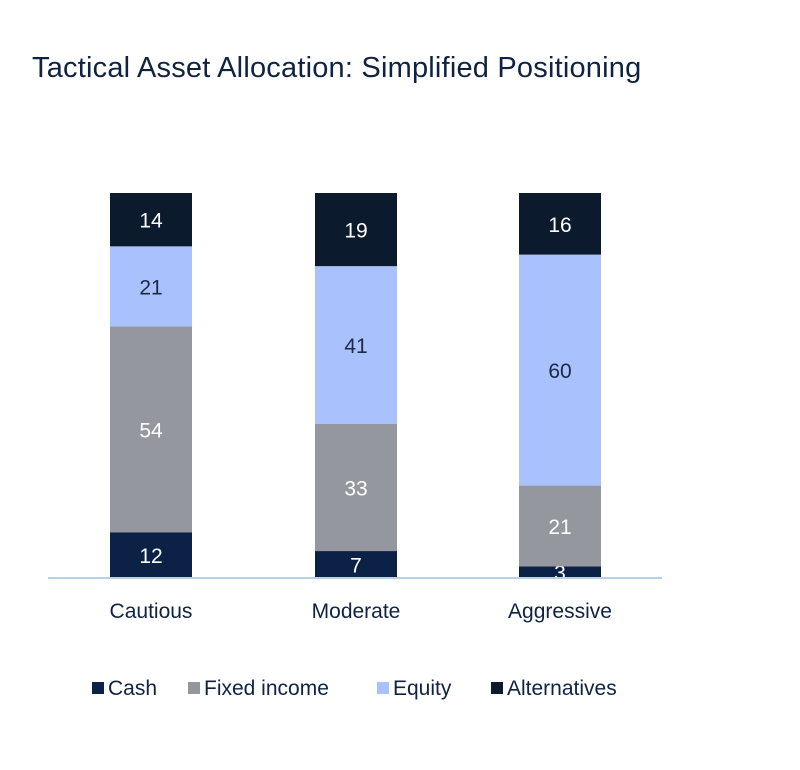 This screenshot has height=770, width=800. Describe the element at coordinates (194, 688) in the screenshot. I see `legend-swatch-fixed-income` at that location.